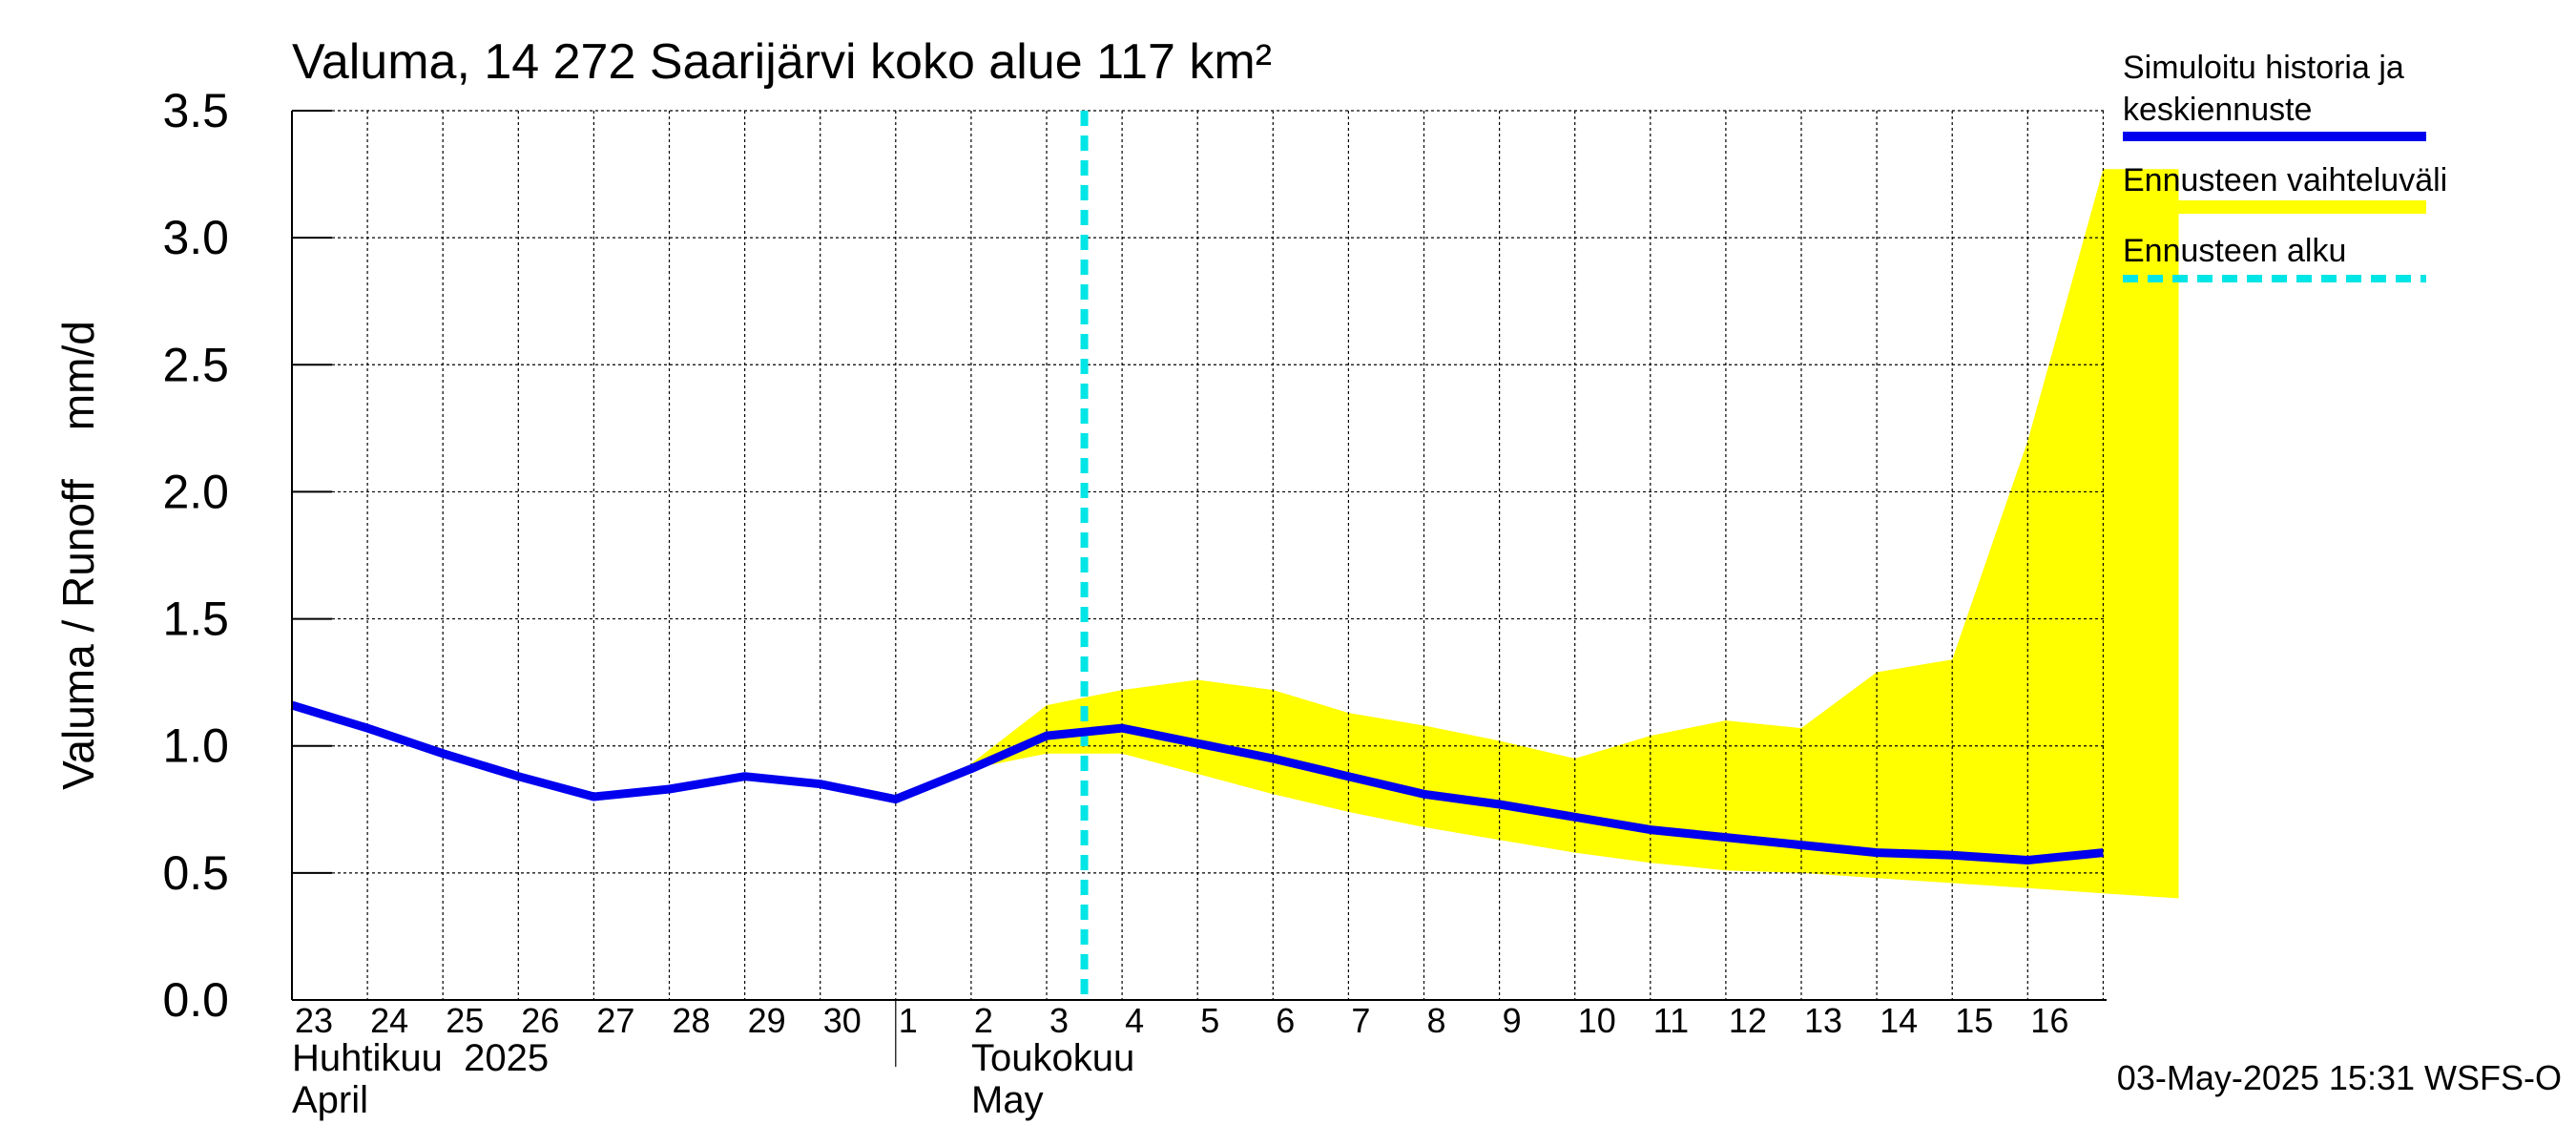 Image resolution: width=2576 pixels, height=1145 pixels. Describe the element at coordinates (615, 1021) in the screenshot. I see `x-tick-label: 27` at that location.